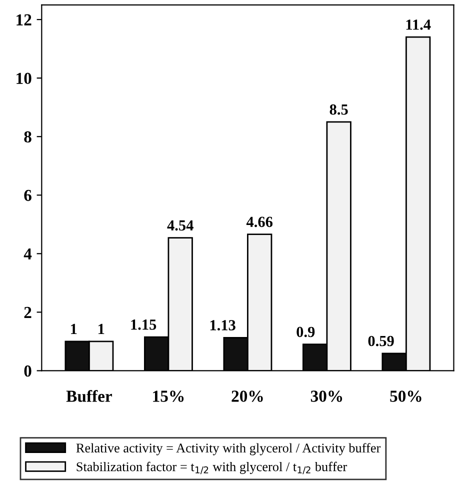  Describe the element at coordinates (406, 396) in the screenshot. I see `x-tick-label: 50%` at that location.